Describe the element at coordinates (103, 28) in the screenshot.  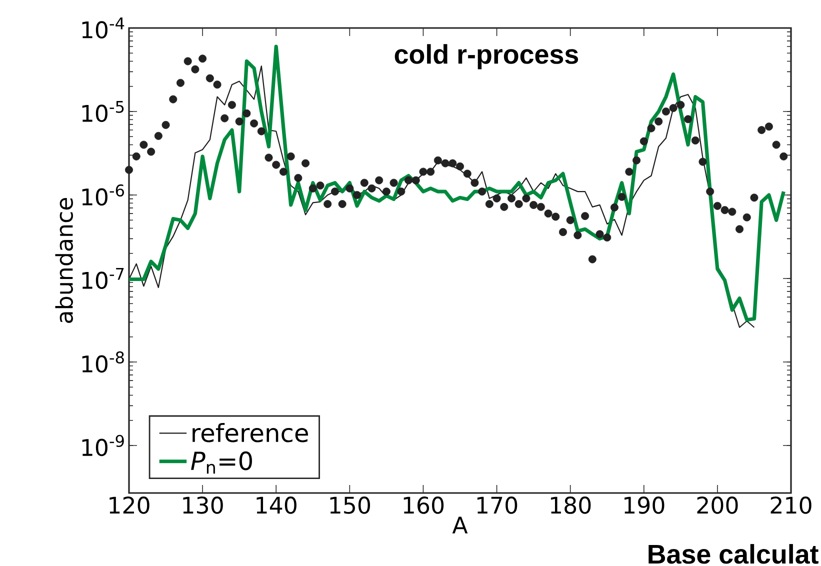
I see `y-tick-label: 10$^{-4}$` at that location.